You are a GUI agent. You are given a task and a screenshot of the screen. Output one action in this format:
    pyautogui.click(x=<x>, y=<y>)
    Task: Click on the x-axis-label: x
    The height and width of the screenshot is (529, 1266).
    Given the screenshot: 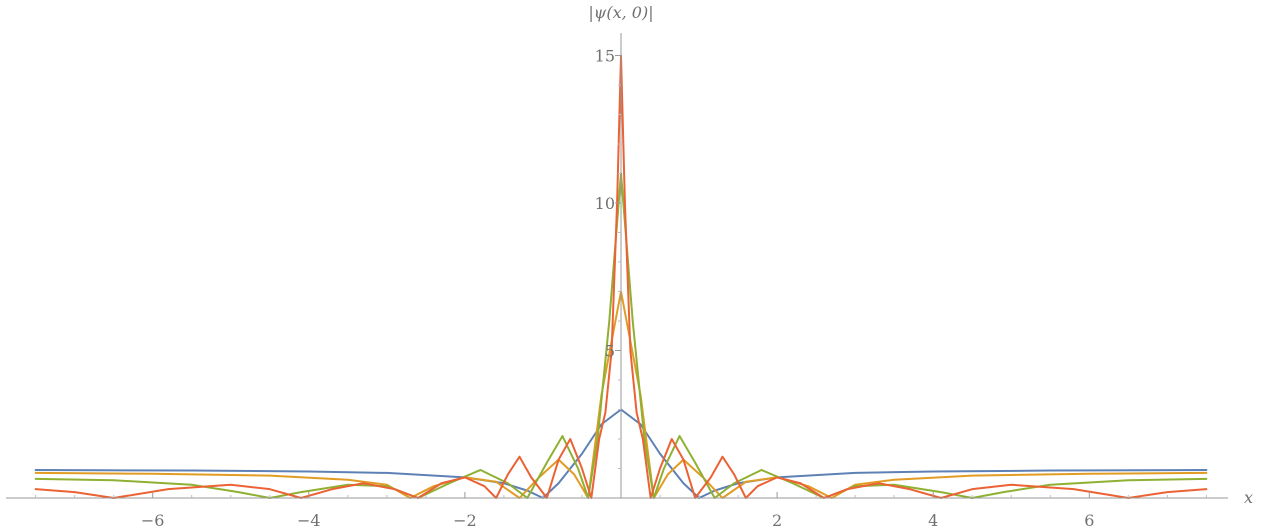 What is the action you would take?
    pyautogui.click(x=1248, y=497)
    